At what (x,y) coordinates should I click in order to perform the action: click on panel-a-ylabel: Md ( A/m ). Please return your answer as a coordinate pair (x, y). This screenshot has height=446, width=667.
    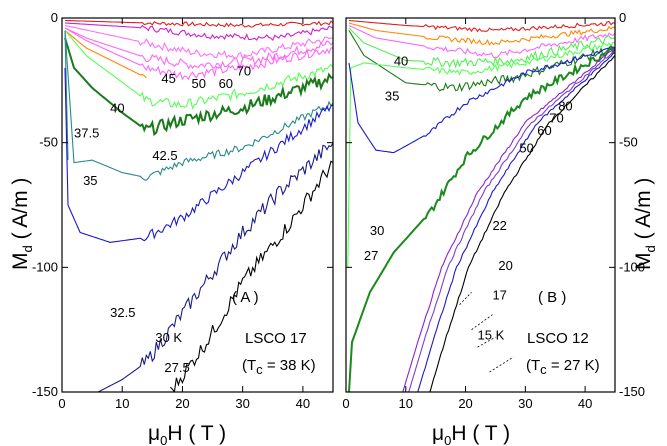
    Looking at the image, I should click on (22, 224).